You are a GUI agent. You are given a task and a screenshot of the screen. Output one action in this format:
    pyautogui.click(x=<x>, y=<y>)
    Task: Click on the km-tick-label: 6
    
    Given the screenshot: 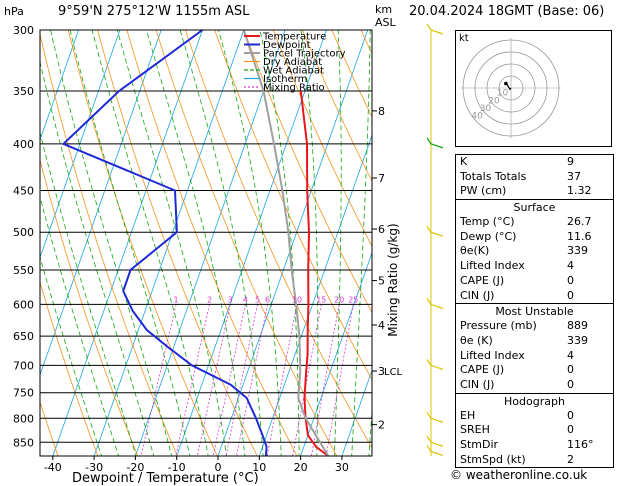 What is the action you would take?
    pyautogui.click(x=381, y=229)
    